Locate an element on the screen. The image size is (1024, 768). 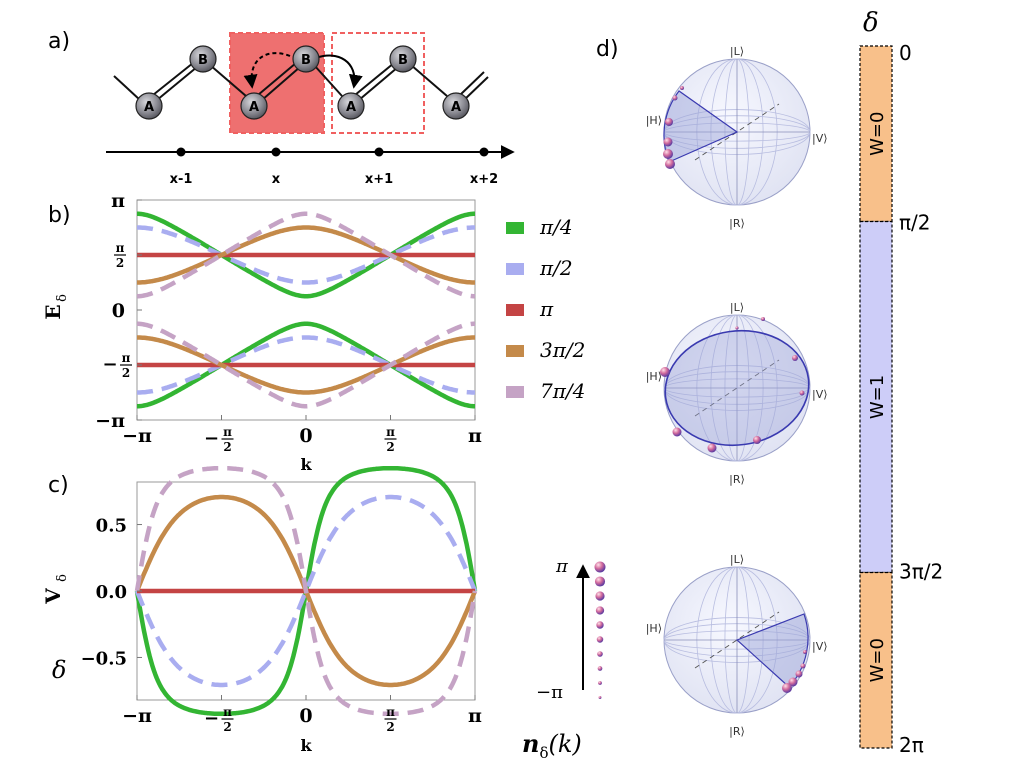
plot-b-xtick: −π/2−π2 is located at coordinates (219, 439).